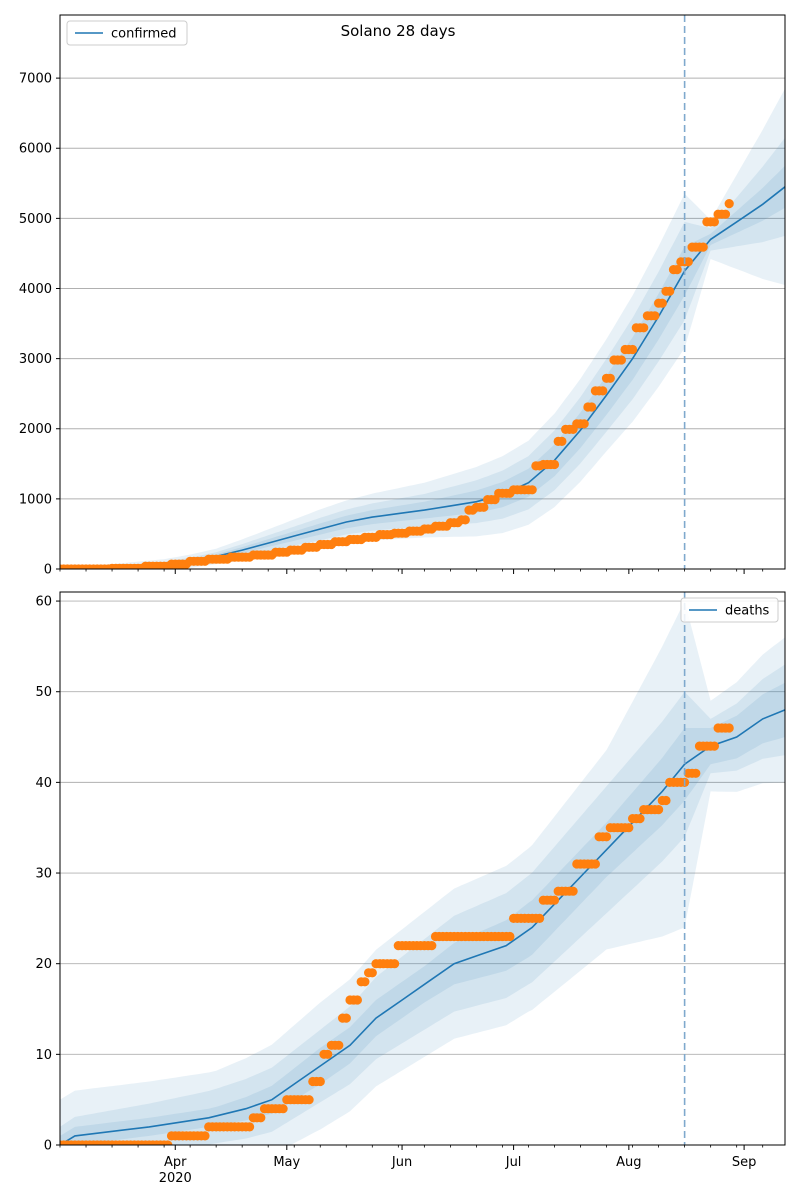 The image size is (800, 1204). Describe the element at coordinates (35, 149) in the screenshot. I see `y-tick-label: 6000` at that location.